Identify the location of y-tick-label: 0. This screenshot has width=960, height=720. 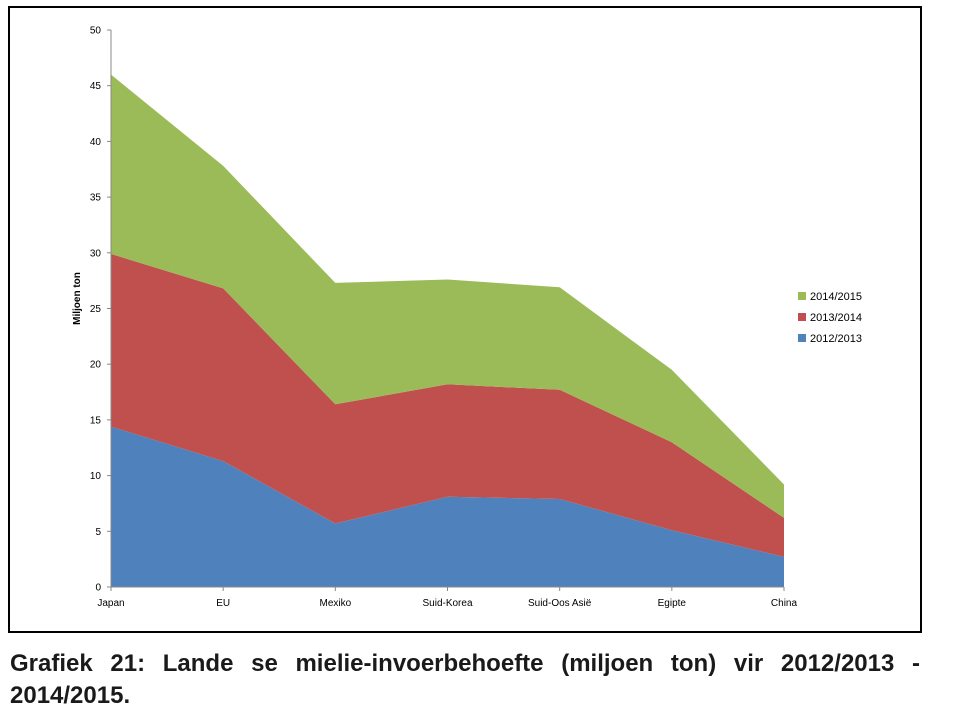
(98, 588).